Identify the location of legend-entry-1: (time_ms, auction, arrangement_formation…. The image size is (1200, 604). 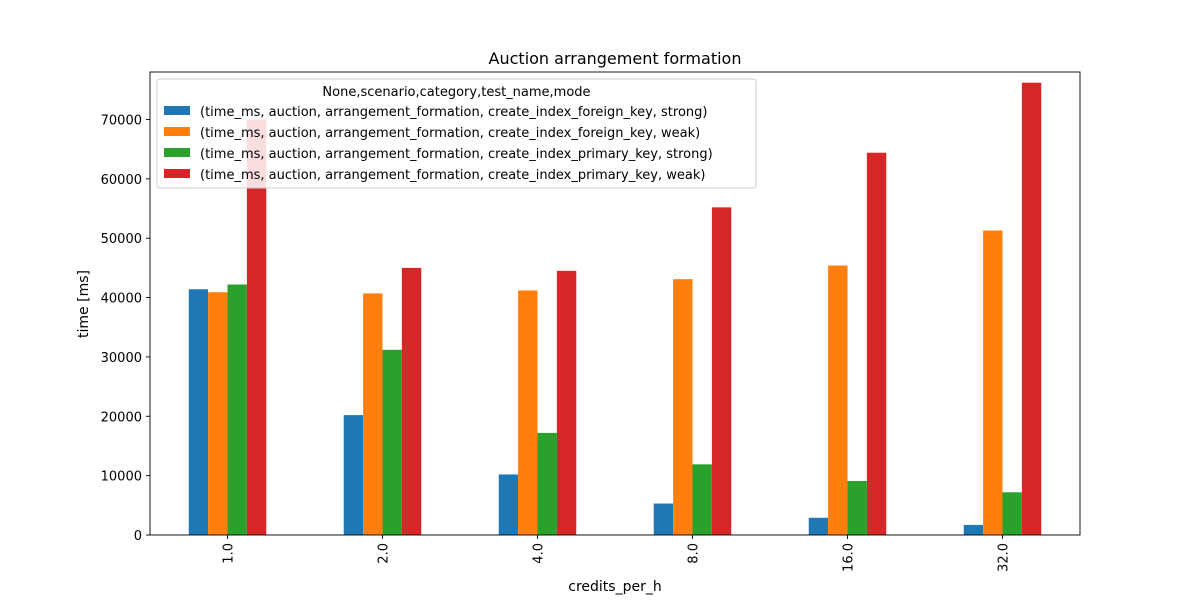
(453, 112).